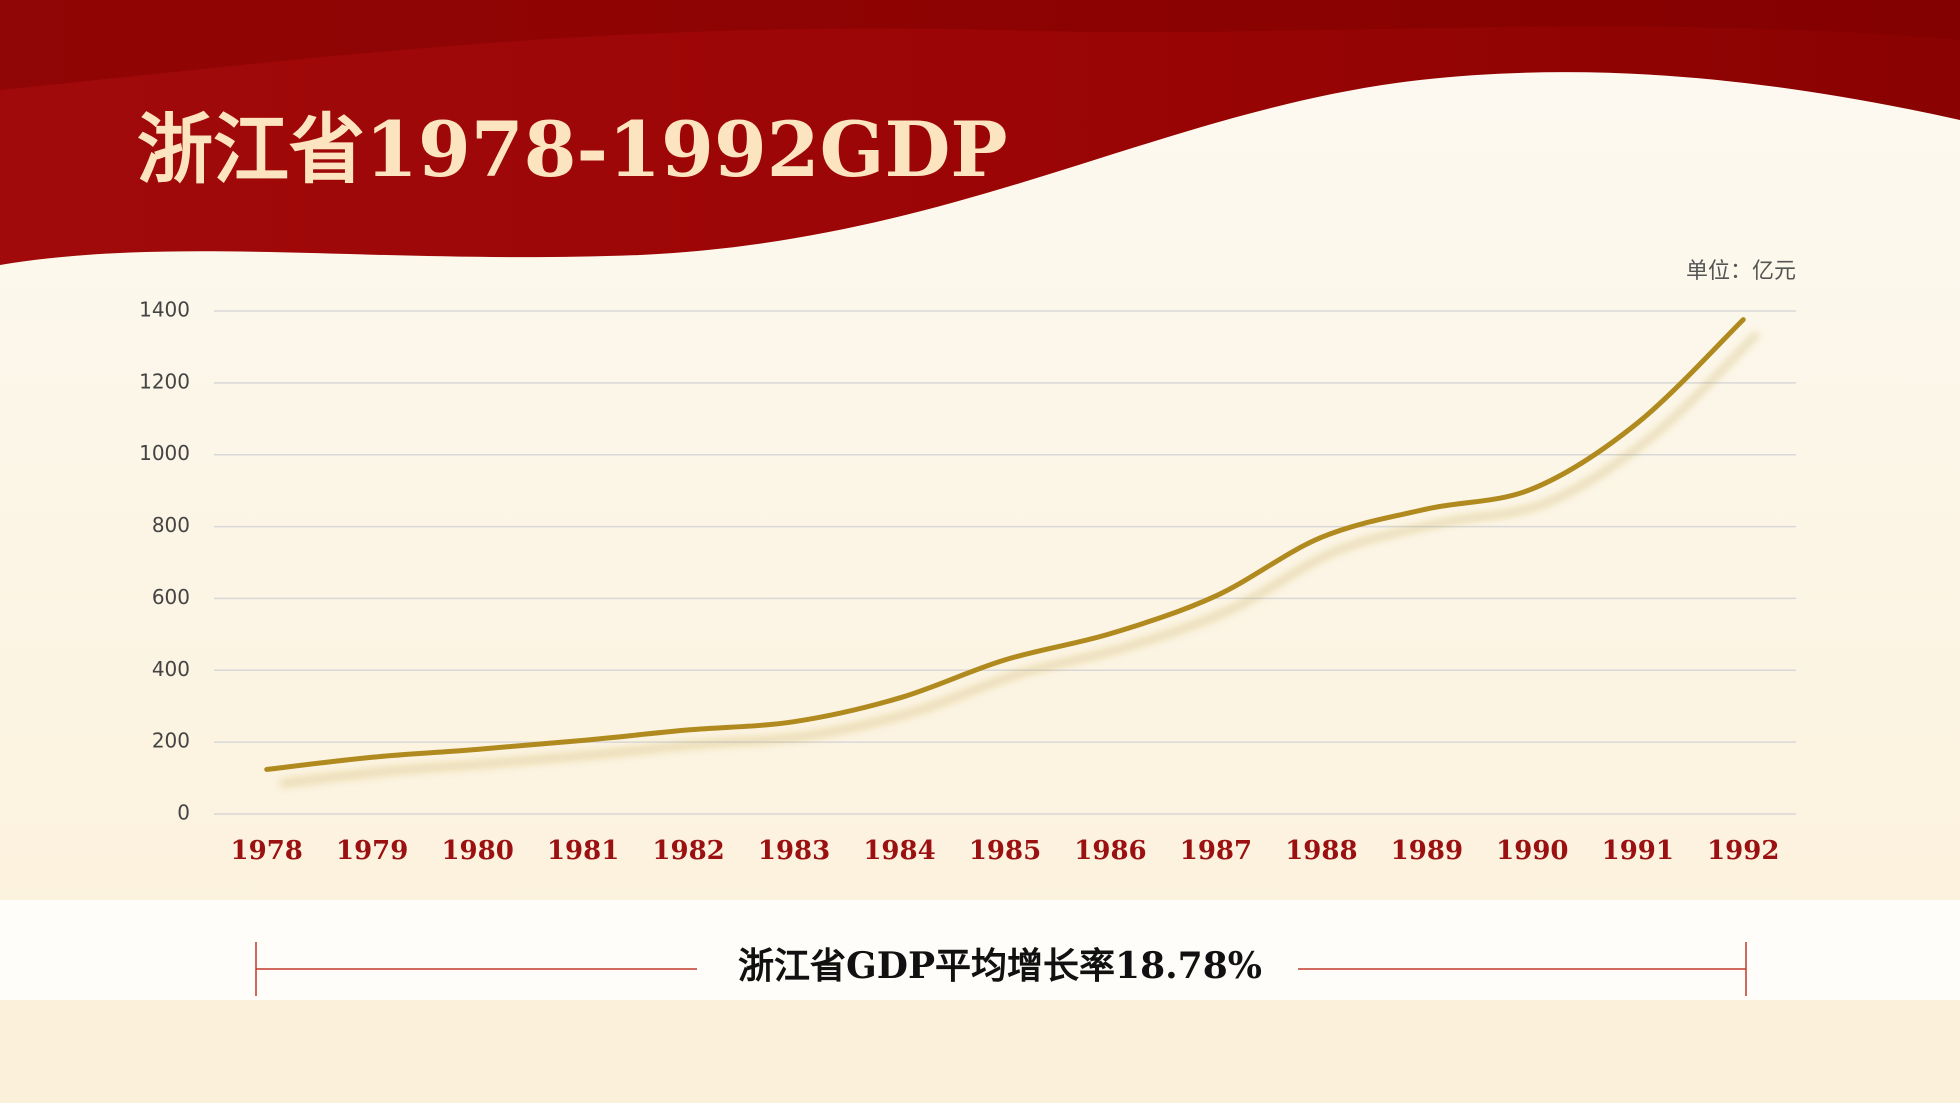  I want to click on x-tick-label: 1980, so click(477, 851).